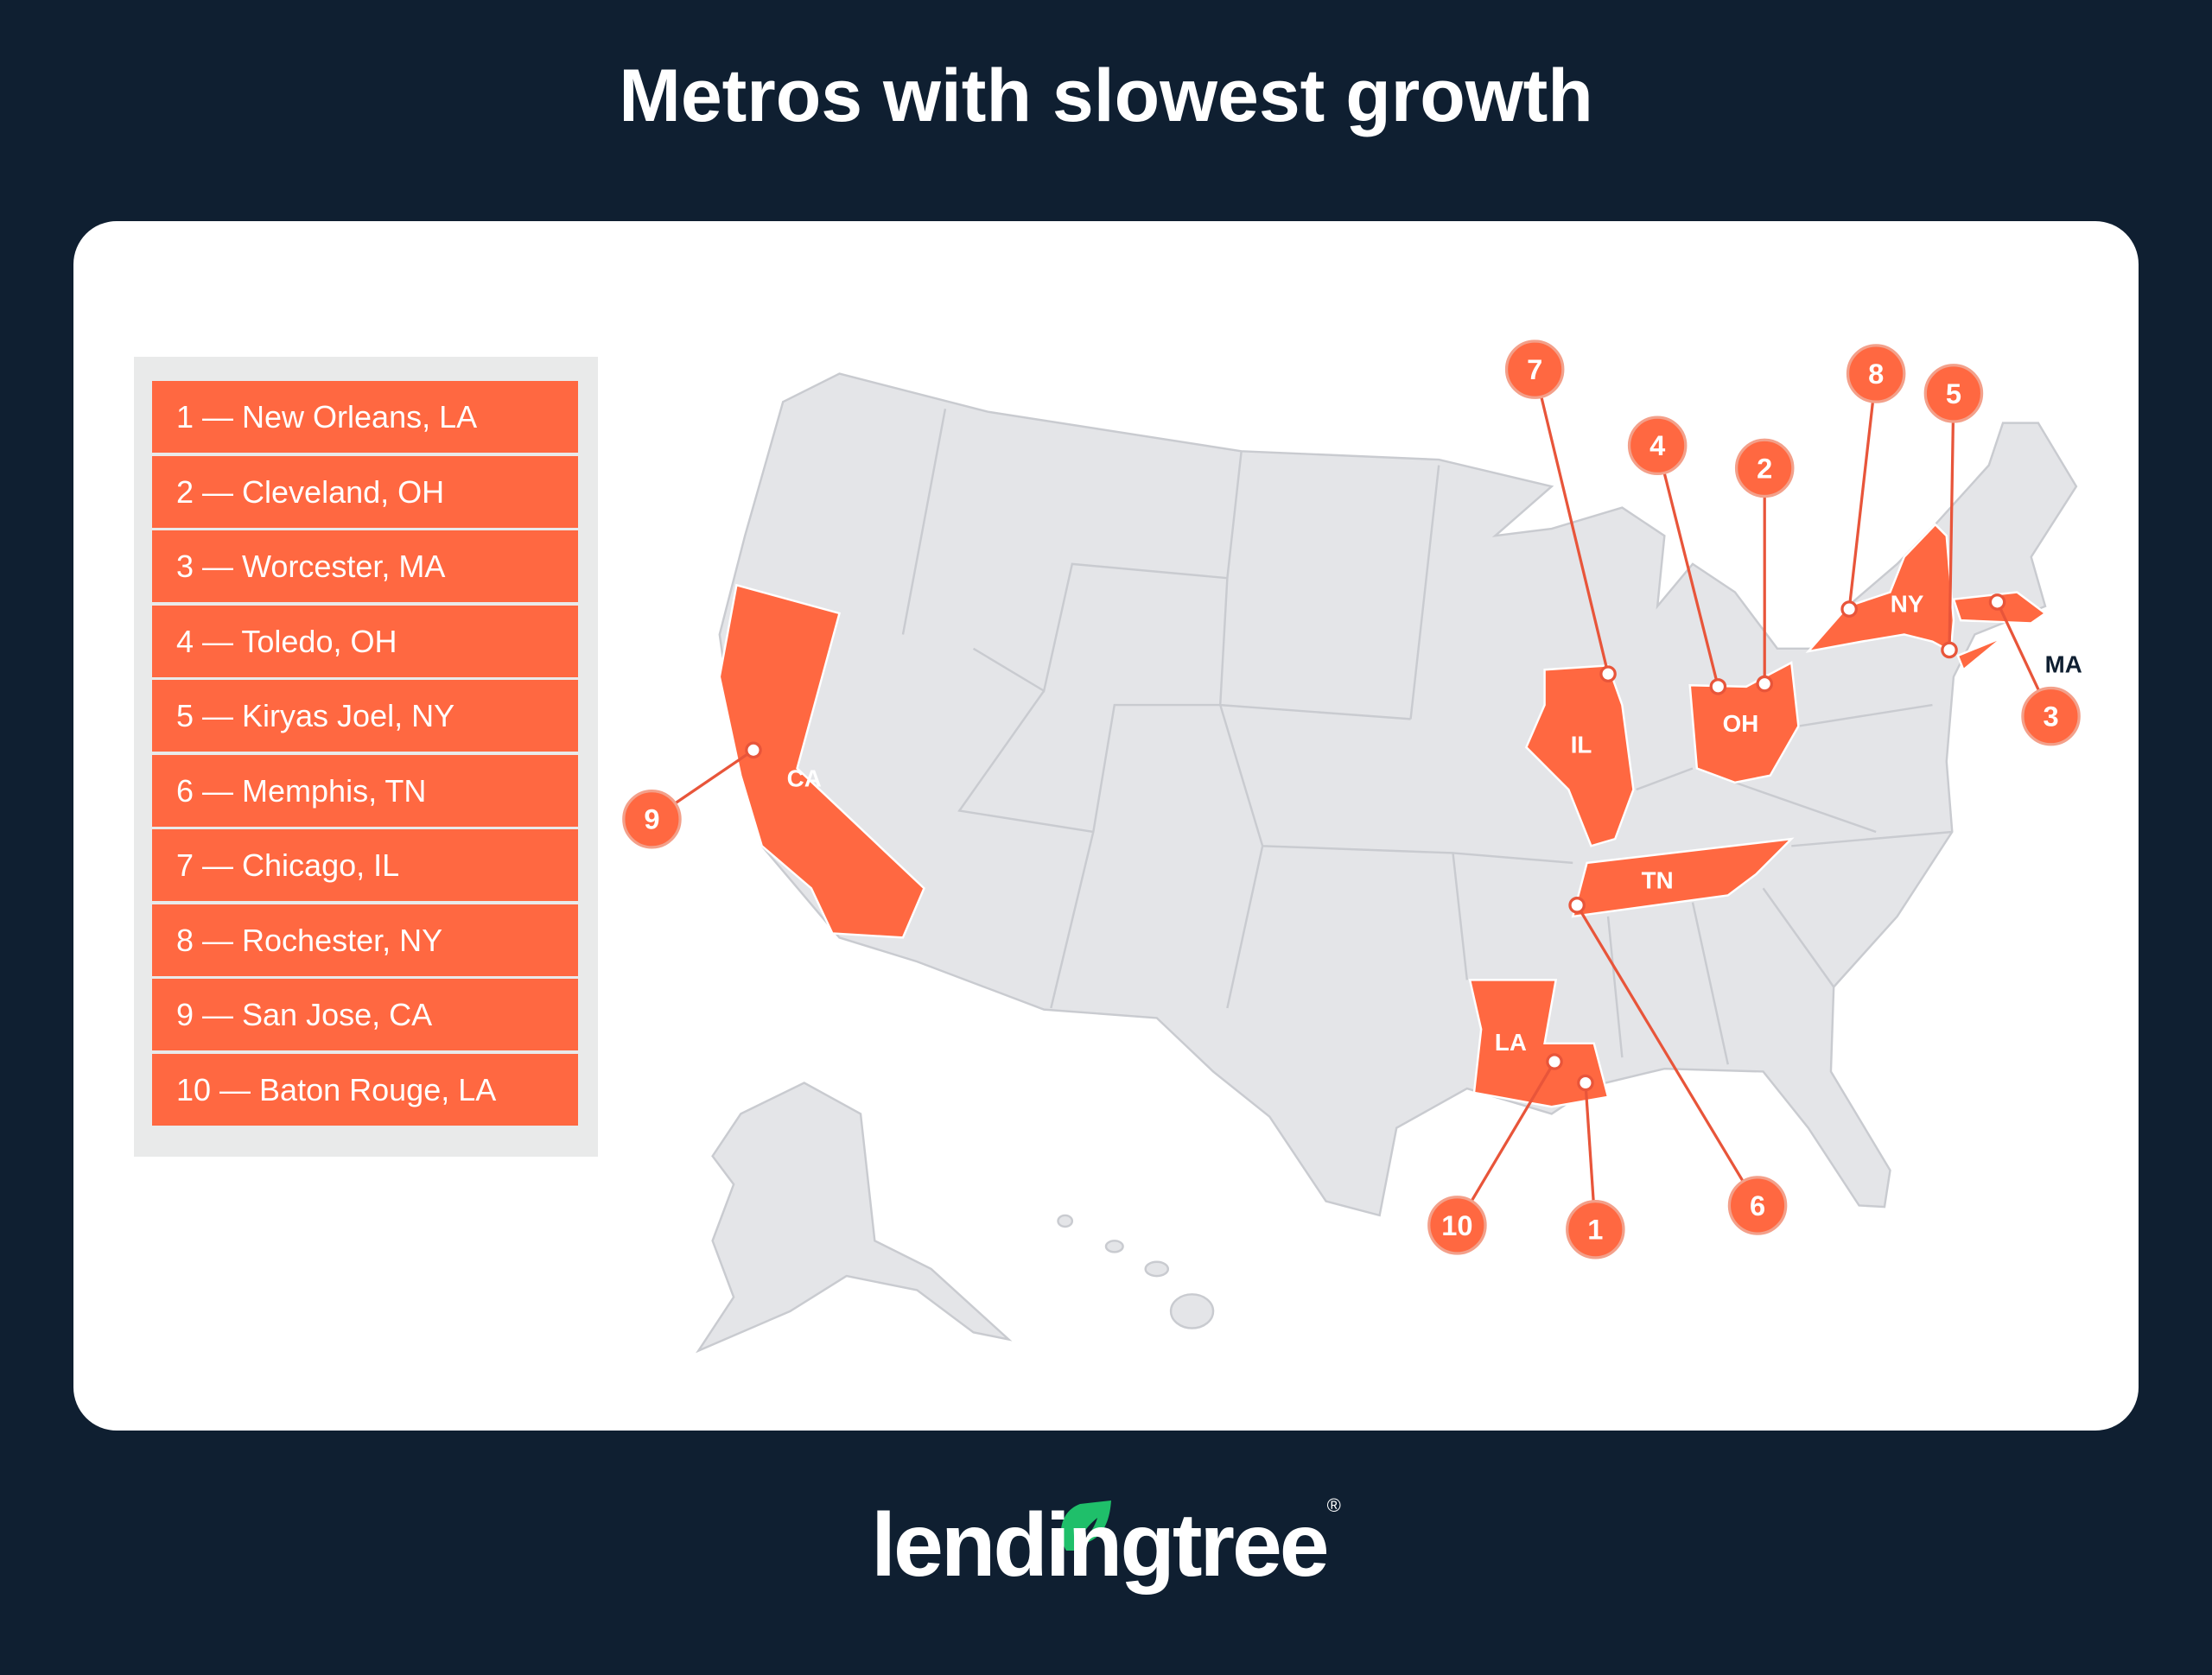 The width and height of the screenshot is (2212, 1675). I want to click on label-ny: NY, so click(1908, 603).